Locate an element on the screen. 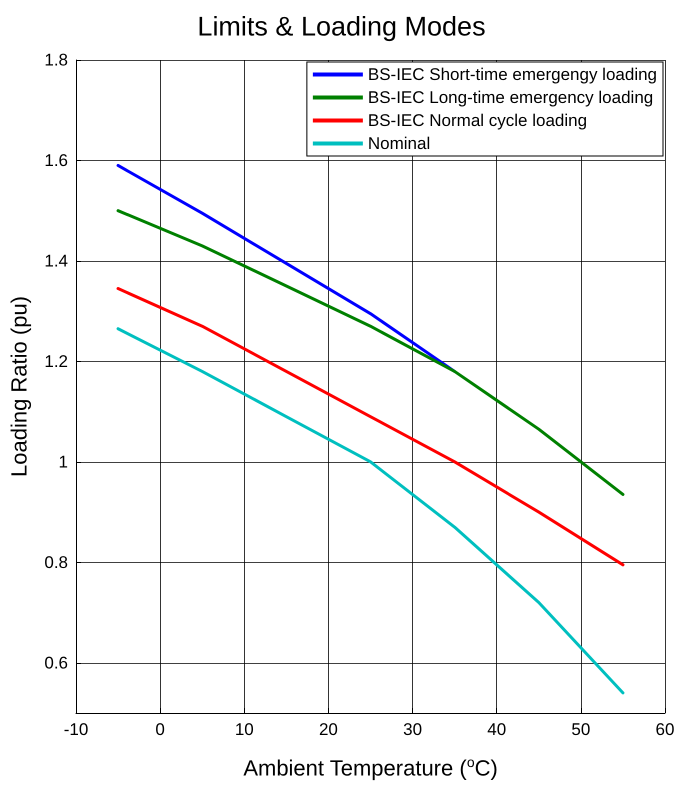 This screenshot has width=683, height=785. x-tick-label: 0 is located at coordinates (160, 729).